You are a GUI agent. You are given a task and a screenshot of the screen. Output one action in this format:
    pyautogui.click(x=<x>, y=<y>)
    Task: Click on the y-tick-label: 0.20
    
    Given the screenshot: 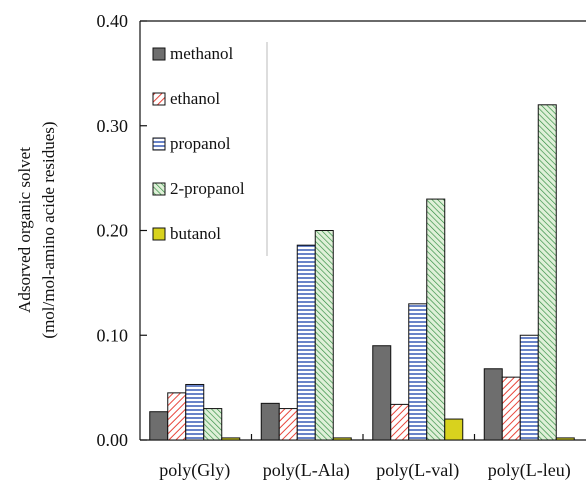 What is the action you would take?
    pyautogui.click(x=113, y=231)
    